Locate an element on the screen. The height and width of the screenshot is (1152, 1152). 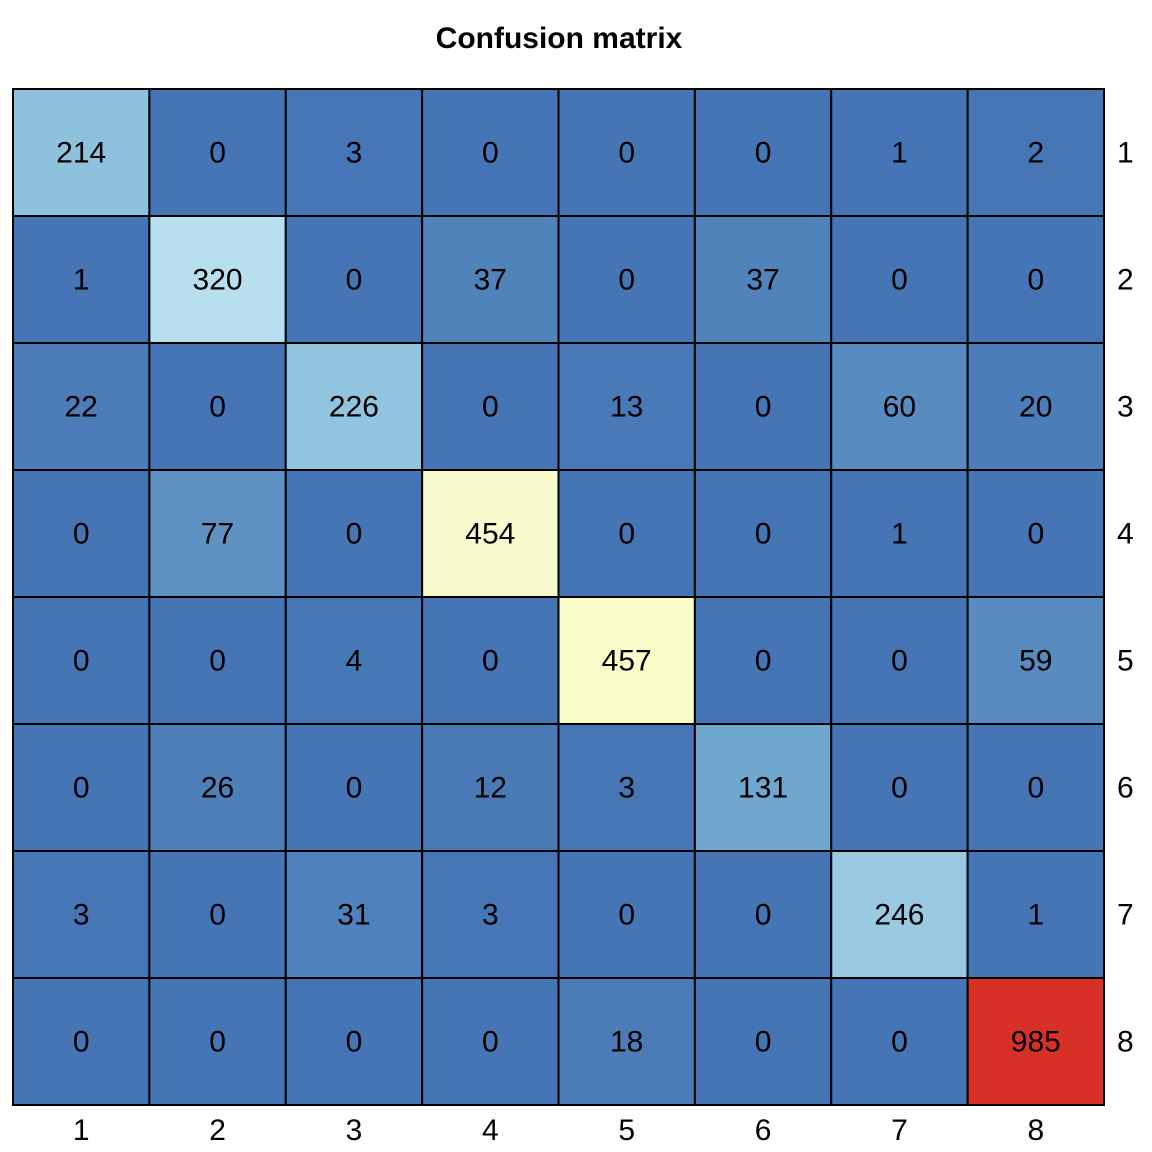
heatmap-cell-r3-c3 is located at coordinates (354, 406).